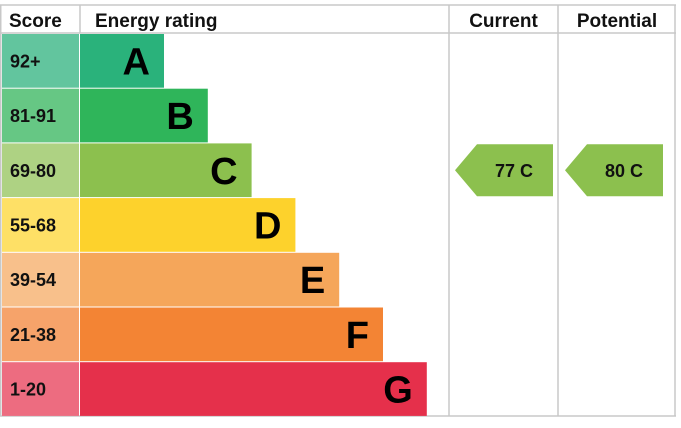 Image resolution: width=681 pixels, height=428 pixels. I want to click on band-letter-c: C, so click(223, 172).